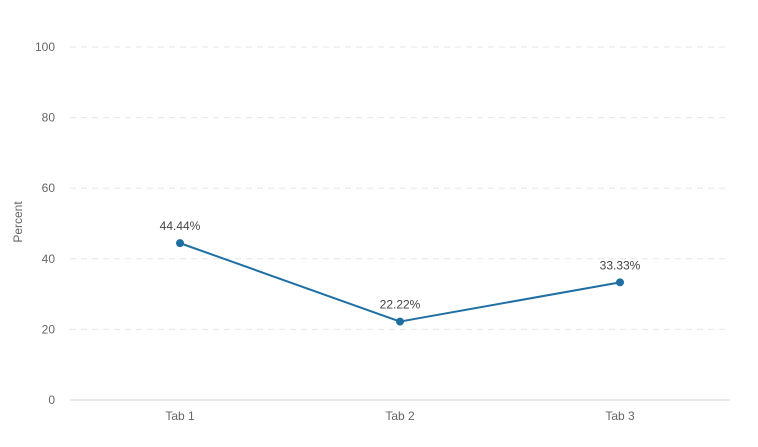  Describe the element at coordinates (620, 416) in the screenshot. I see `x-tick-label: Tab 3` at that location.